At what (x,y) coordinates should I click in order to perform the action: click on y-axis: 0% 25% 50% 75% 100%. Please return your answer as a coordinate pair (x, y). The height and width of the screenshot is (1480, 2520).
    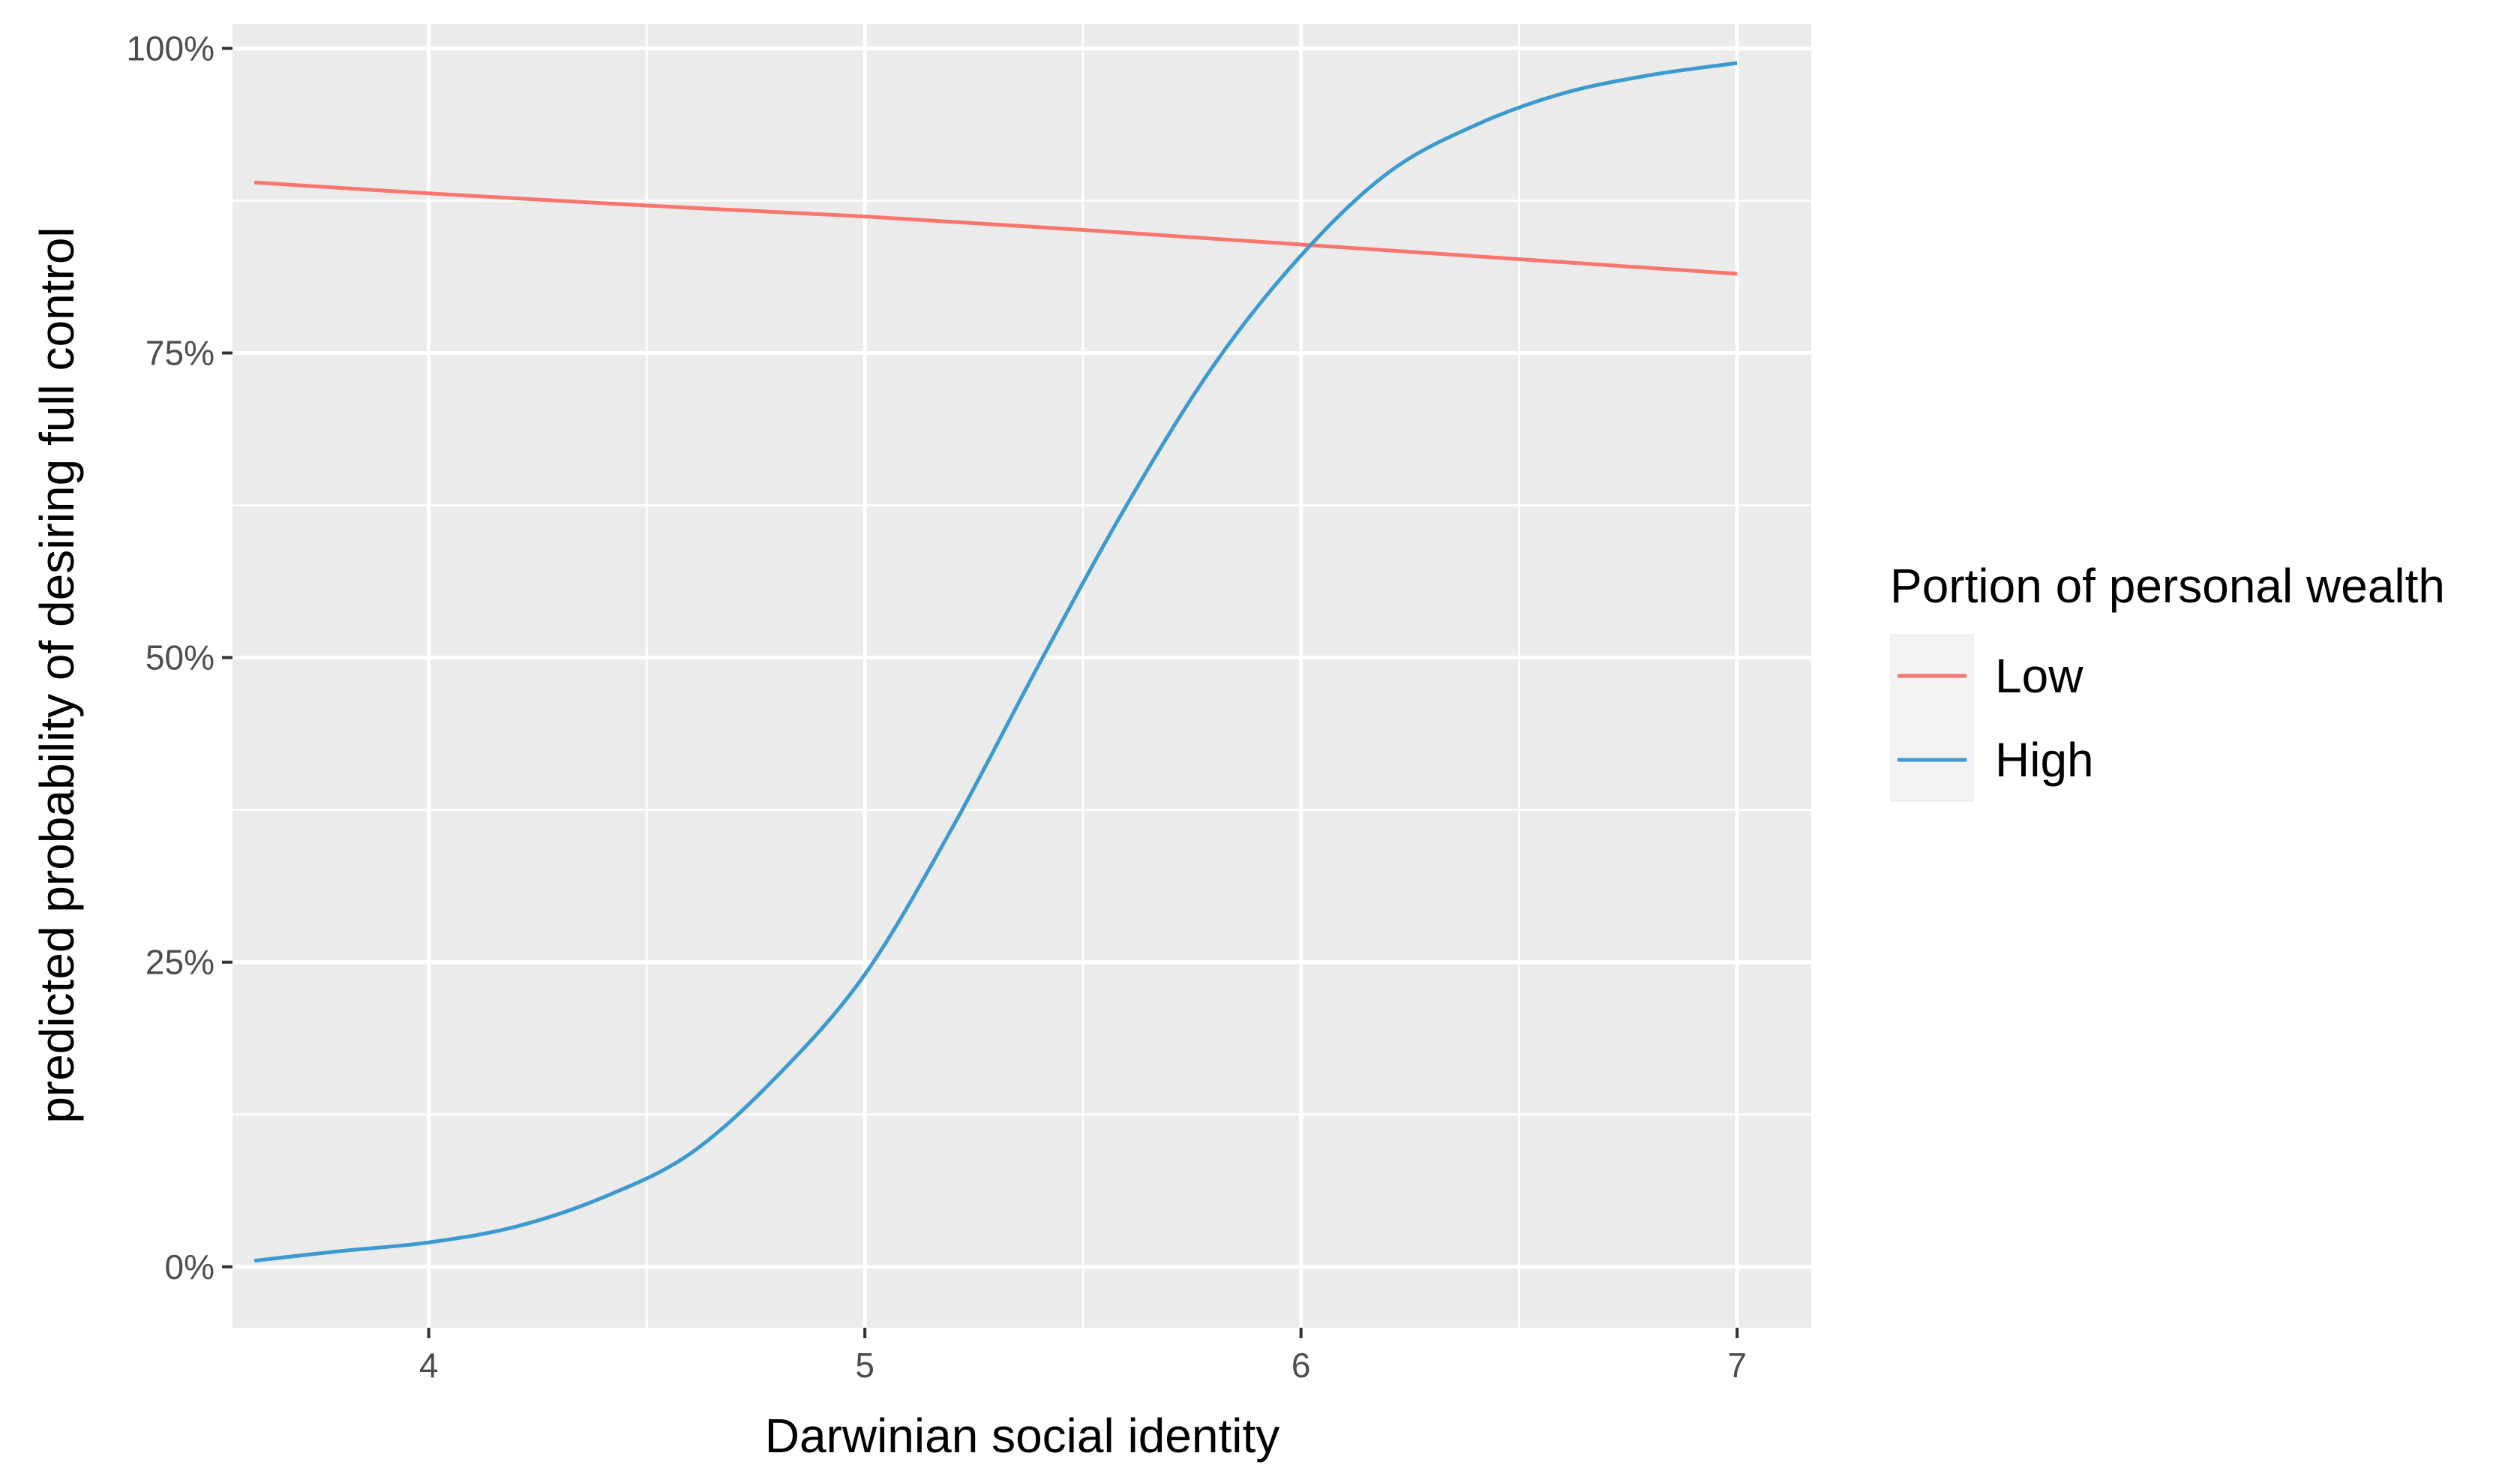
    Looking at the image, I should click on (179, 658).